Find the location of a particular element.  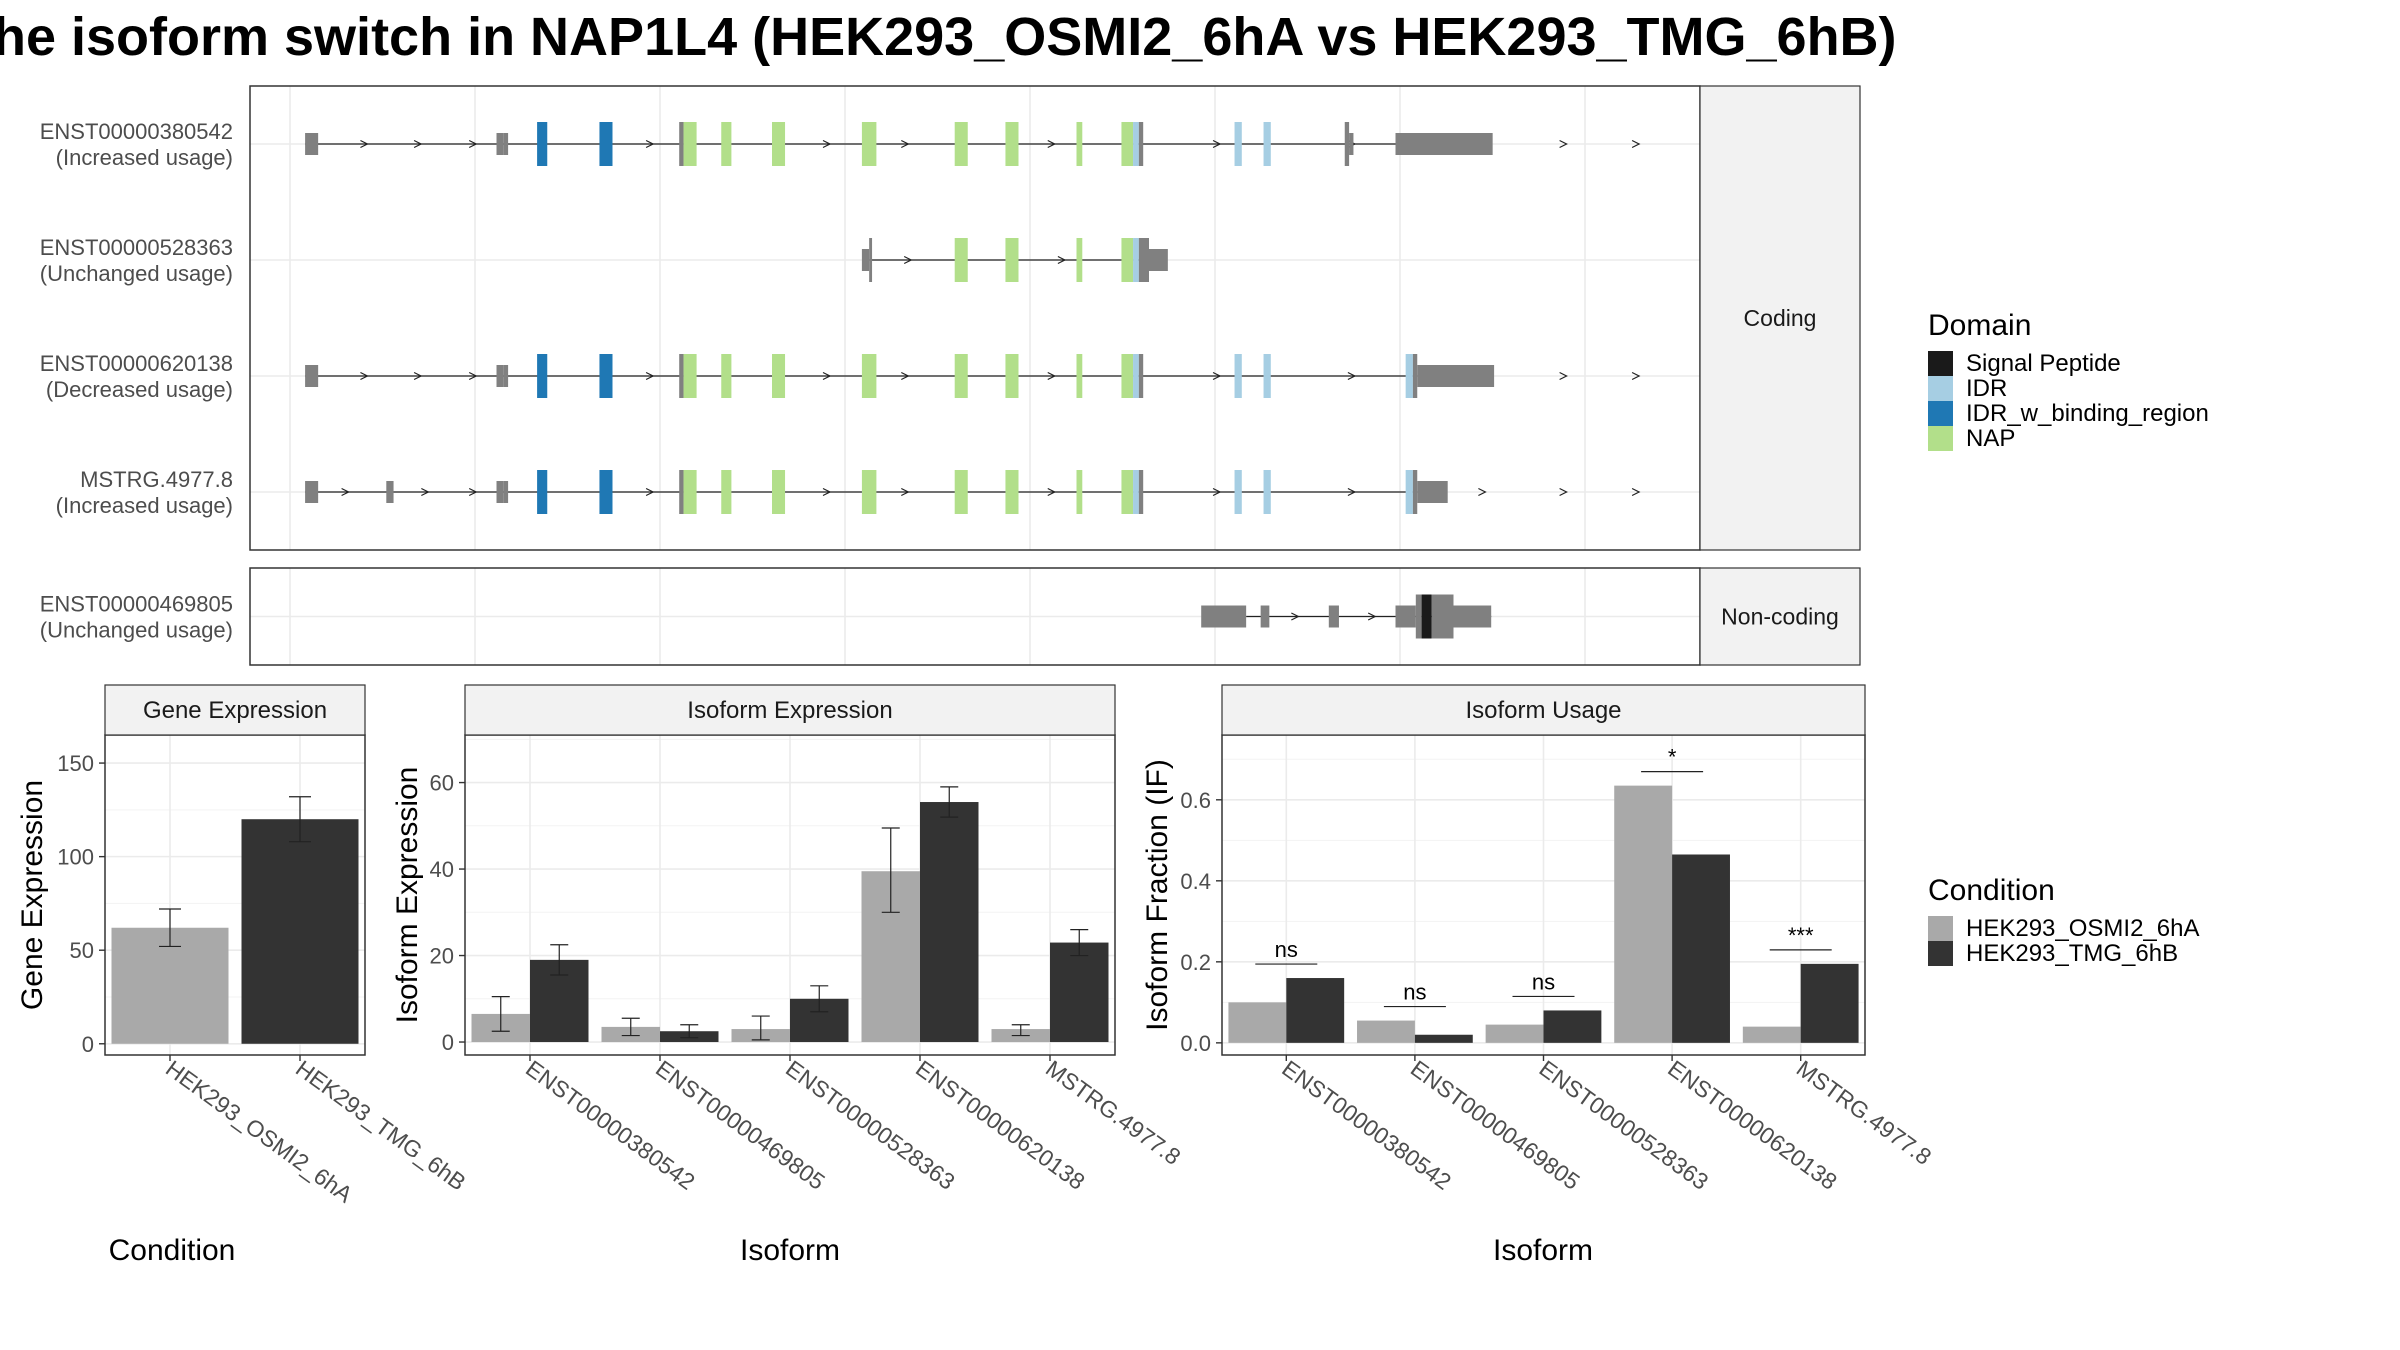

y-tick-label: 50 is located at coordinates (82, 950).